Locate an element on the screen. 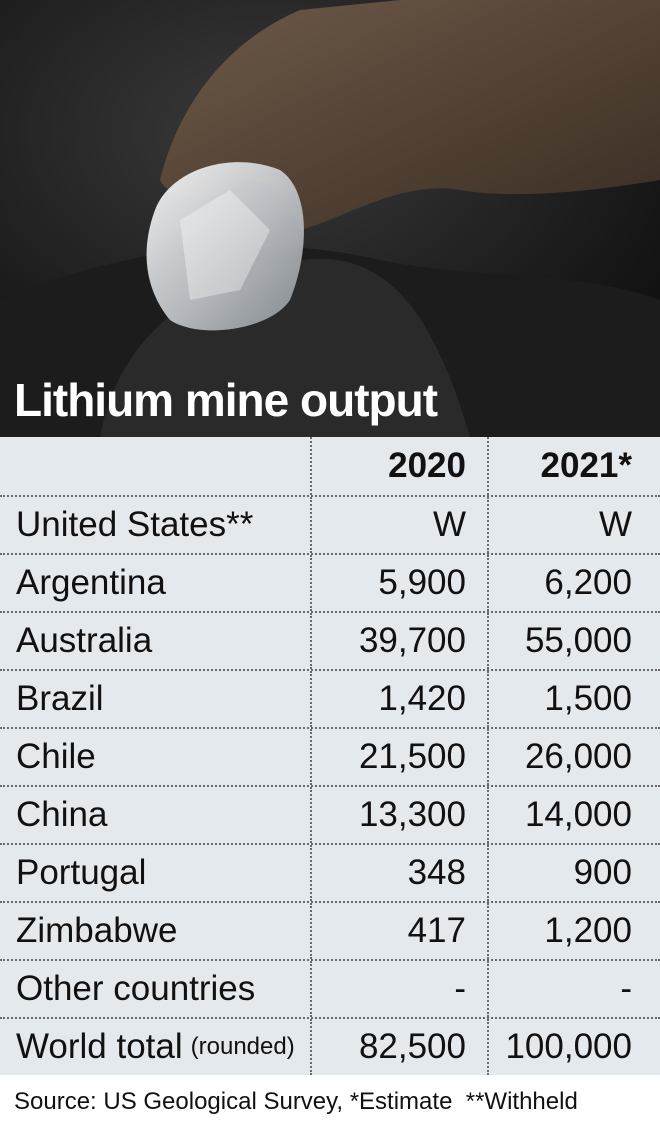 The image size is (660, 1121). value-cell: 14,000 is located at coordinates (573, 815).